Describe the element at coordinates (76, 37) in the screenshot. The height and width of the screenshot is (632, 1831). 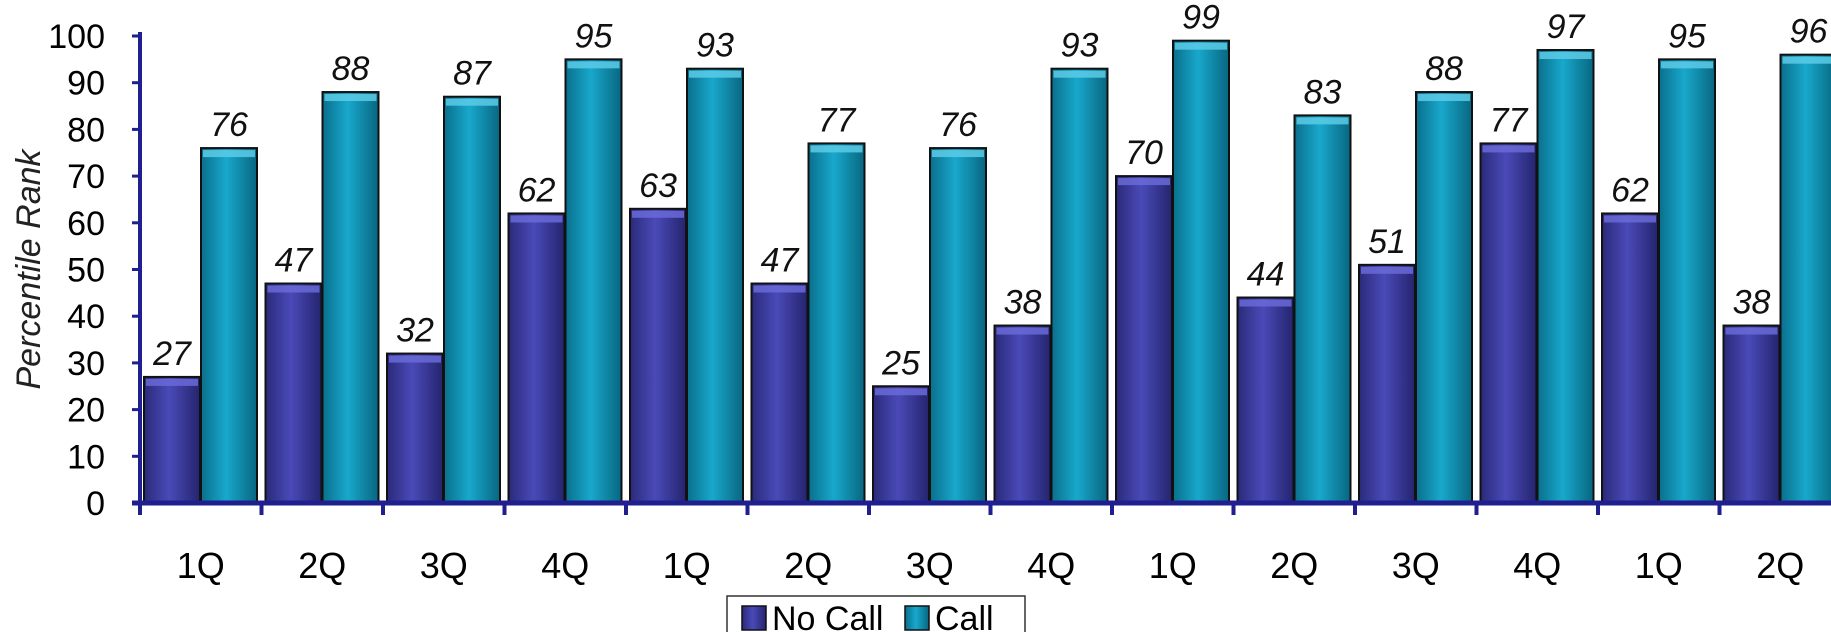
I see `y-tick-label: 100` at that location.